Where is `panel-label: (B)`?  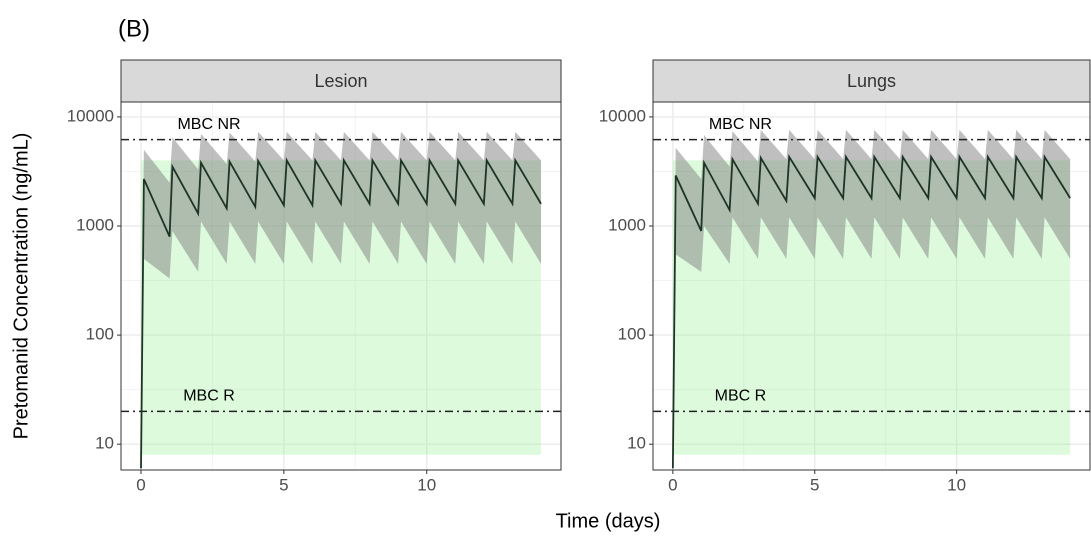
panel-label: (B) is located at coordinates (134, 28).